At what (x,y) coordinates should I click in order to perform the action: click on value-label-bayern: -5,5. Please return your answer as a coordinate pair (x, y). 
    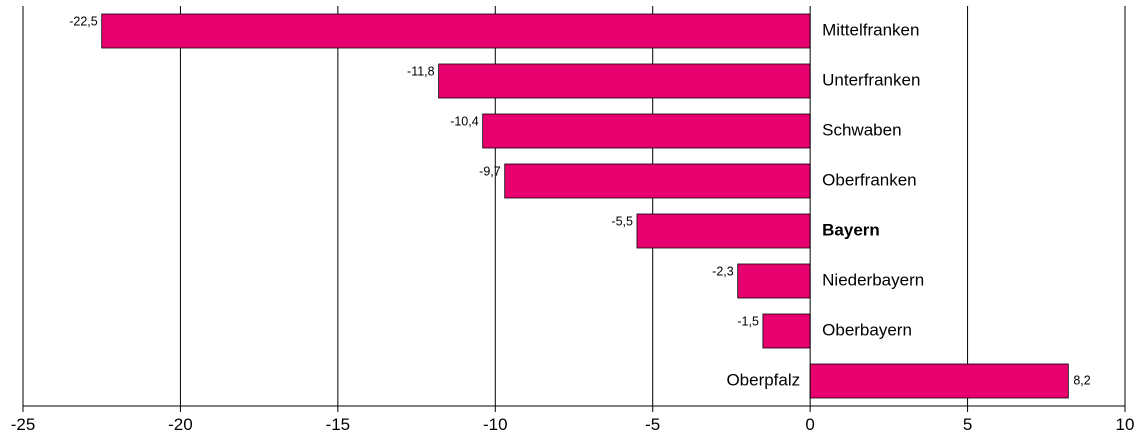
    Looking at the image, I should click on (622, 221).